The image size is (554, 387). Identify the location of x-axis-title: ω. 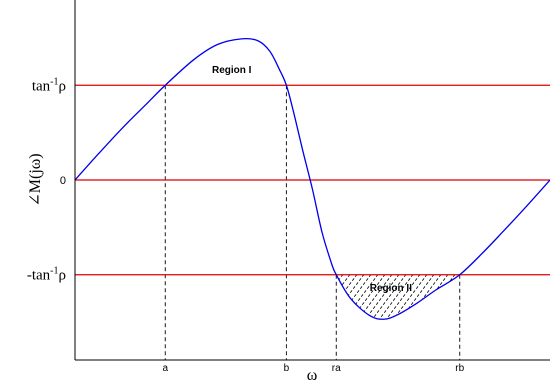
(312, 375).